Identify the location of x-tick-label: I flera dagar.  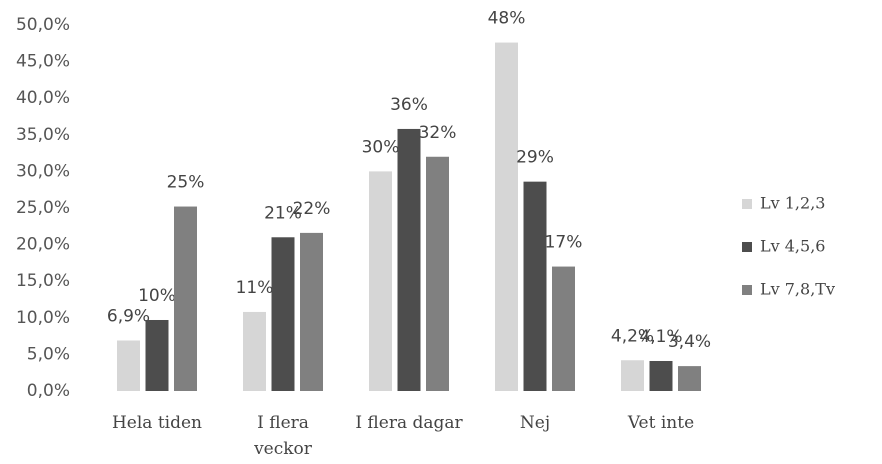
(409, 423).